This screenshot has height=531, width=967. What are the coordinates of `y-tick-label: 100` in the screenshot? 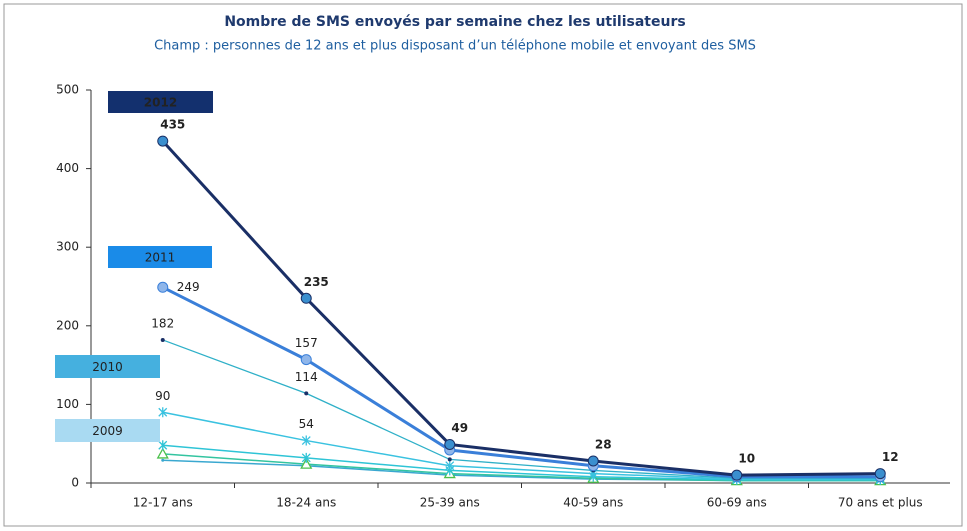 It's located at (67, 404).